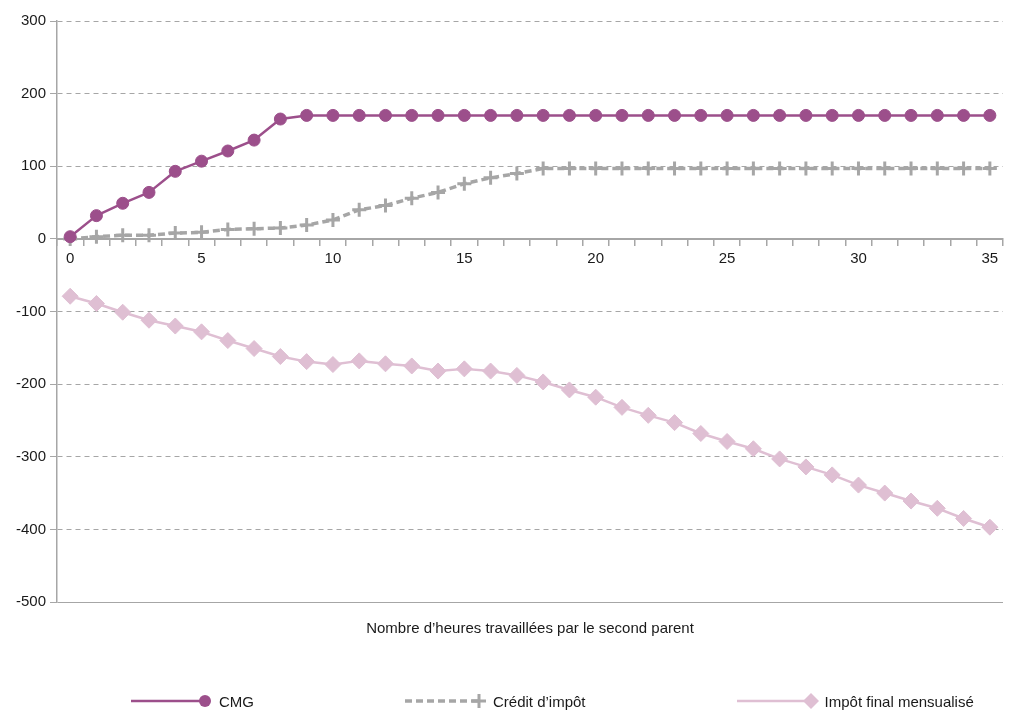 Image resolution: width=1021 pixels, height=711 pixels. What do you see at coordinates (31, 383) in the screenshot?
I see `y-tick-label: -200` at bounding box center [31, 383].